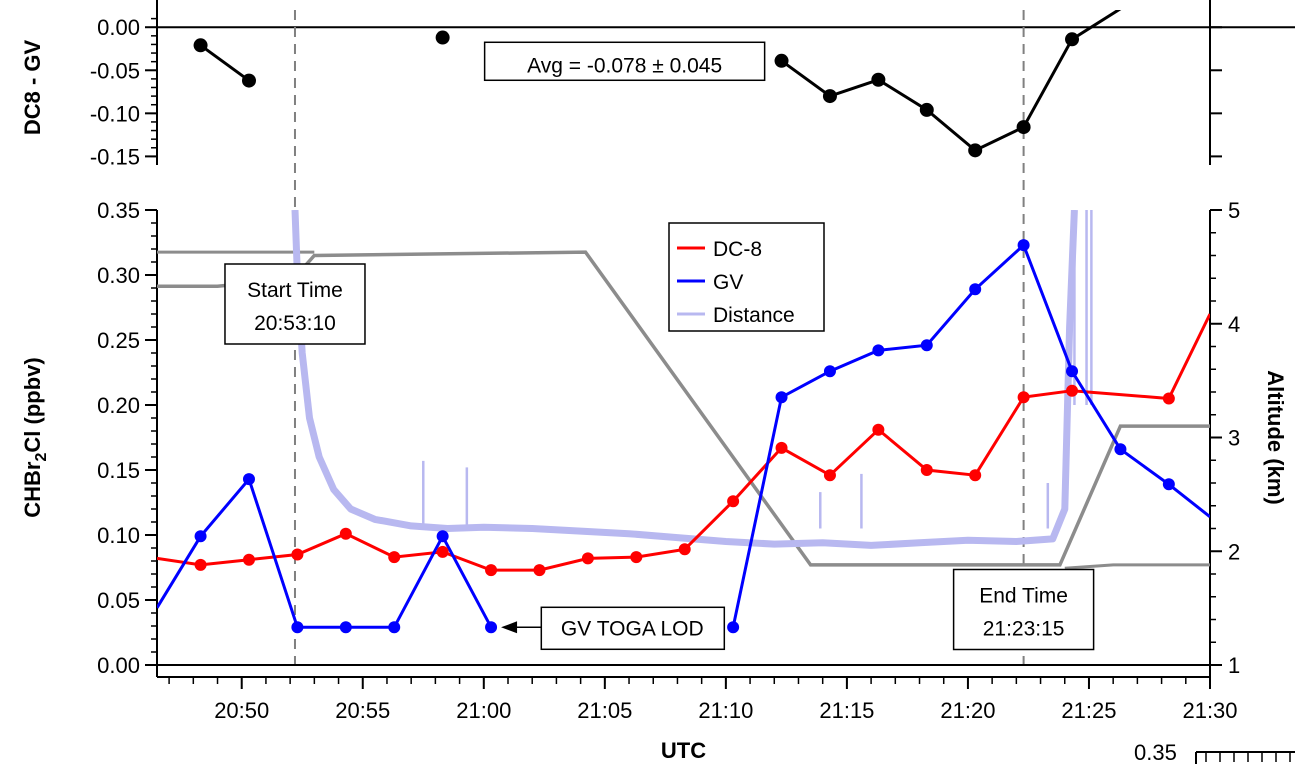 The width and height of the screenshot is (1295, 769). What do you see at coordinates (32, 88) in the screenshot?
I see `top-ylabel: DC8 - GV` at bounding box center [32, 88].